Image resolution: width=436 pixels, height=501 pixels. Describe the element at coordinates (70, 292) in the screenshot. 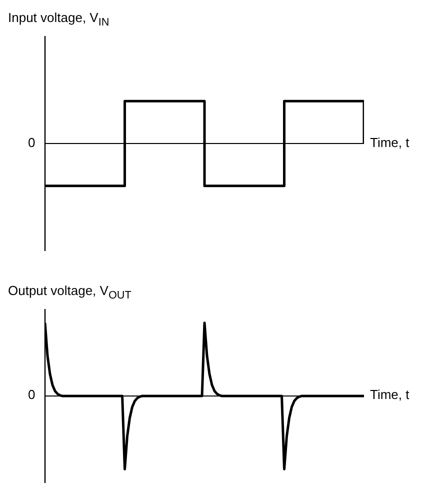

I see `y-axis-title: Output voltage, V$_{OUT}$` at that location.